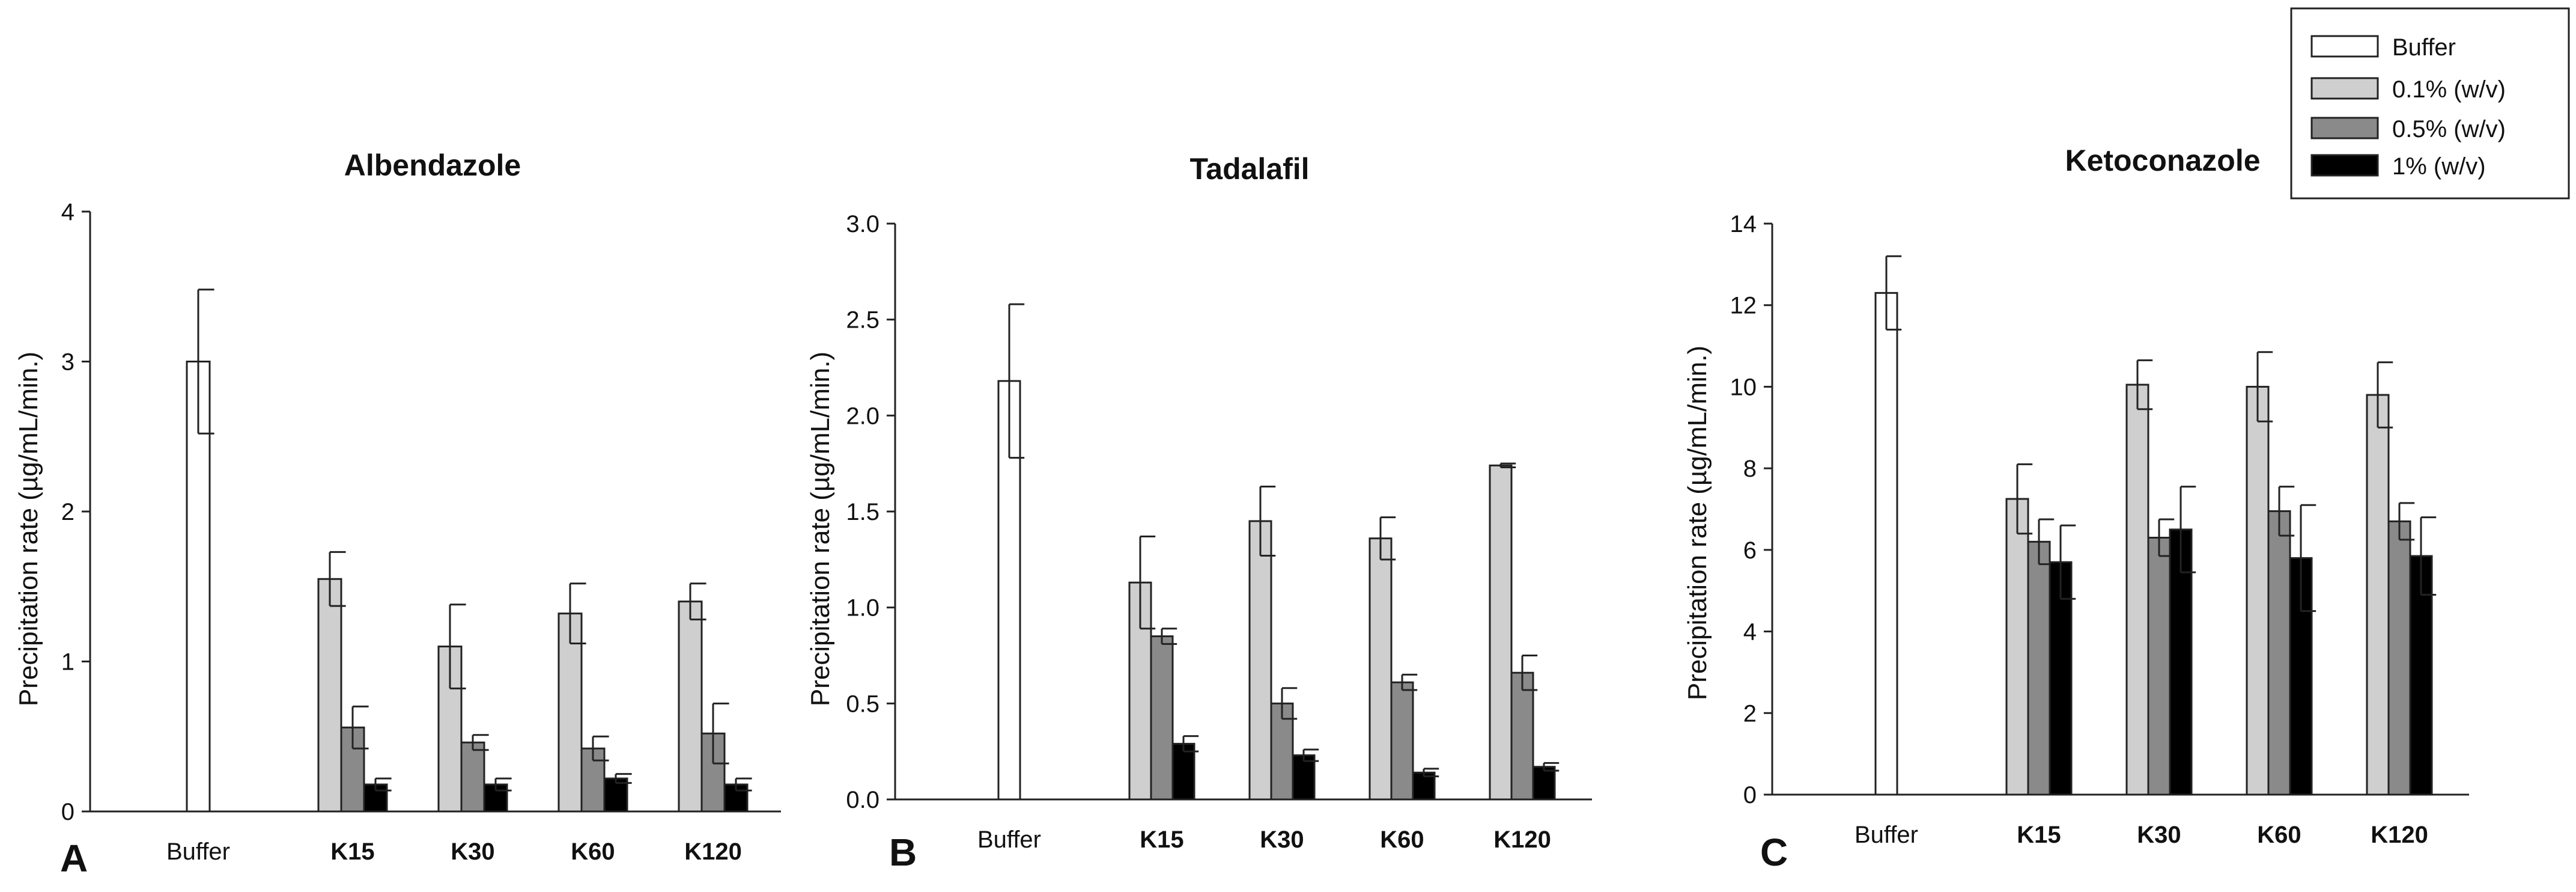 Image resolution: width=2576 pixels, height=892 pixels. What do you see at coordinates (1402, 839) in the screenshot?
I see `panel-b-category-k60: K60` at bounding box center [1402, 839].